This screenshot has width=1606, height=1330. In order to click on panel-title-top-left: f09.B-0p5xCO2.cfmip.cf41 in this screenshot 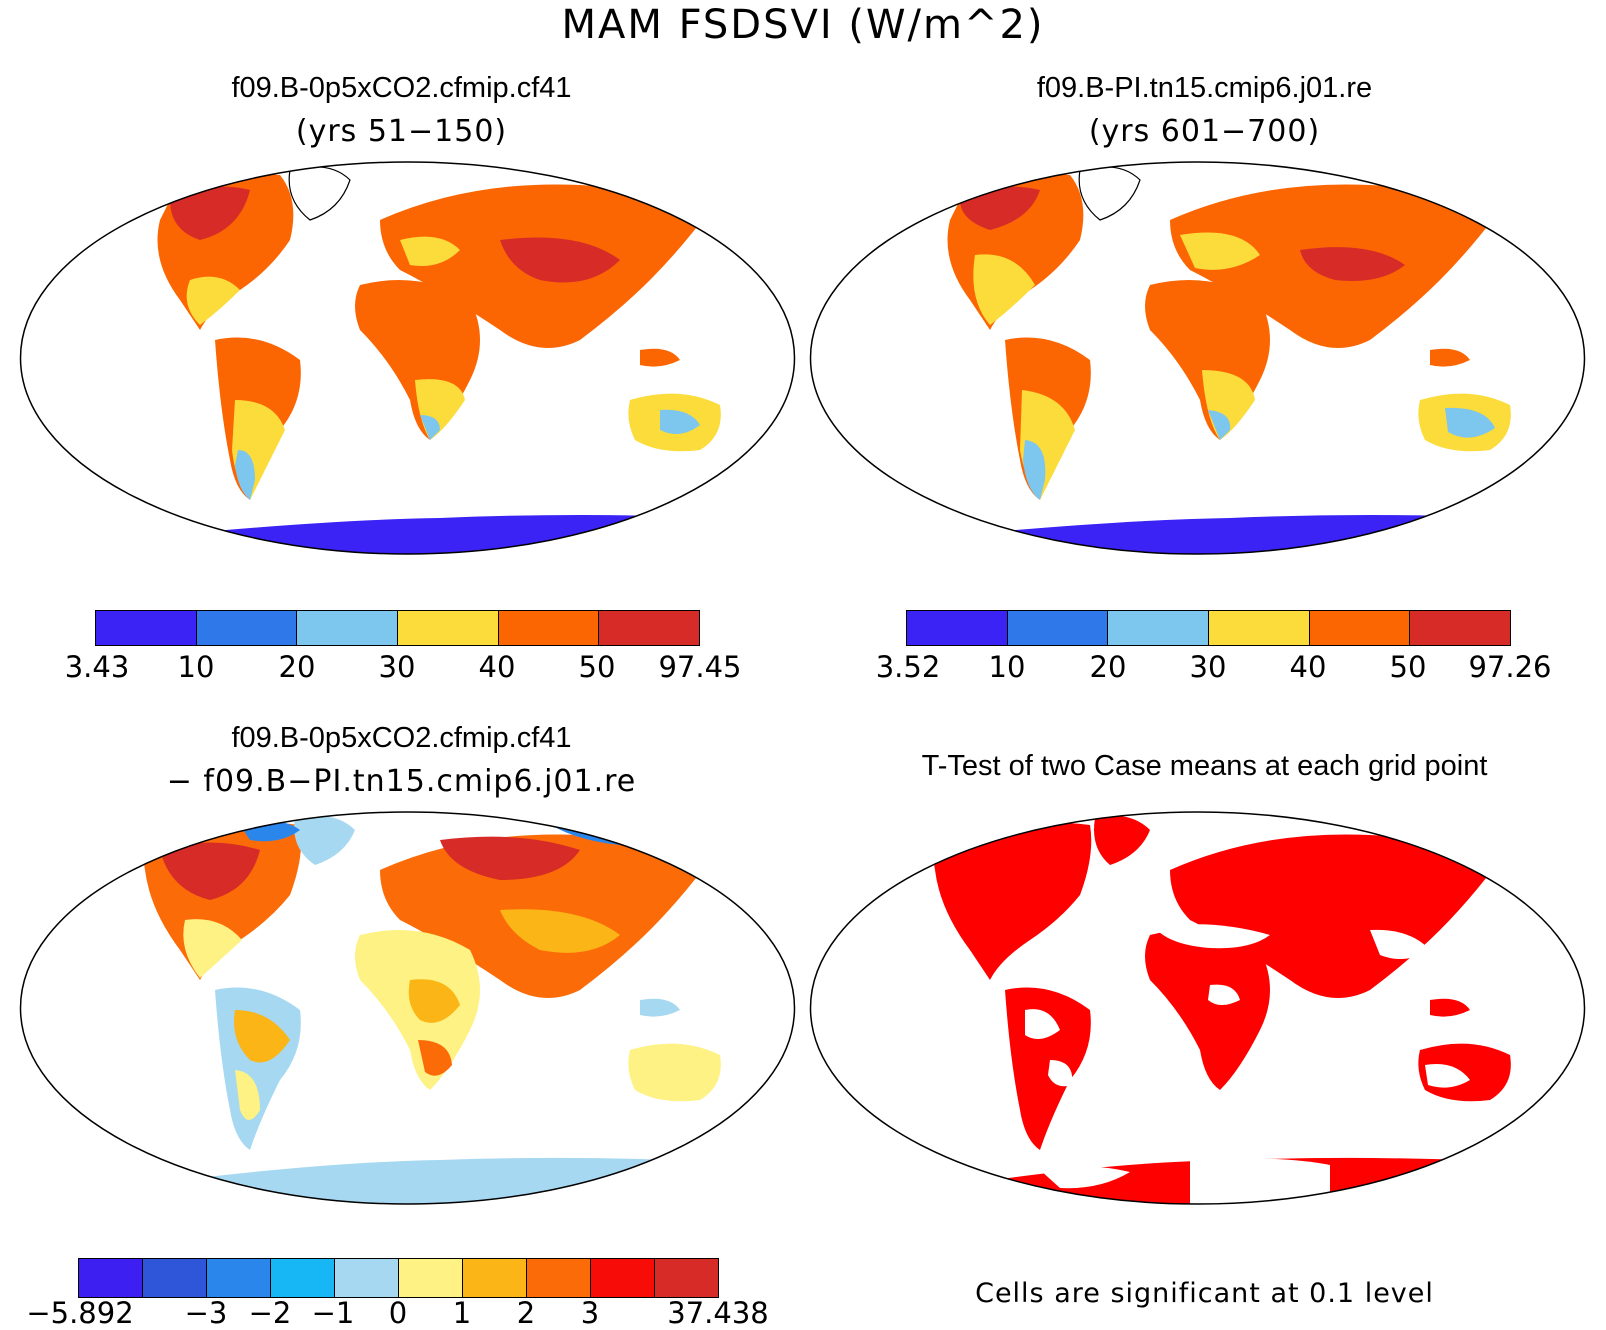, I will do `click(401, 88)`.